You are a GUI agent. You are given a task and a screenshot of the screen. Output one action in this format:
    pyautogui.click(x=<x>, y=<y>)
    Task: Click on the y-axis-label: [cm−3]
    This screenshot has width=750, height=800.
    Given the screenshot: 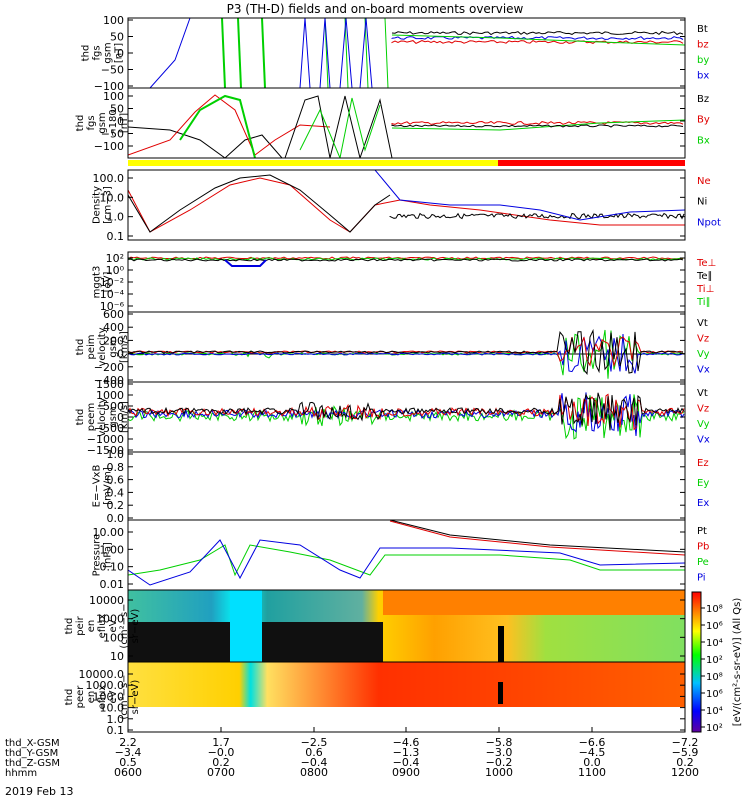 What is the action you would take?
    pyautogui.click(x=108, y=205)
    